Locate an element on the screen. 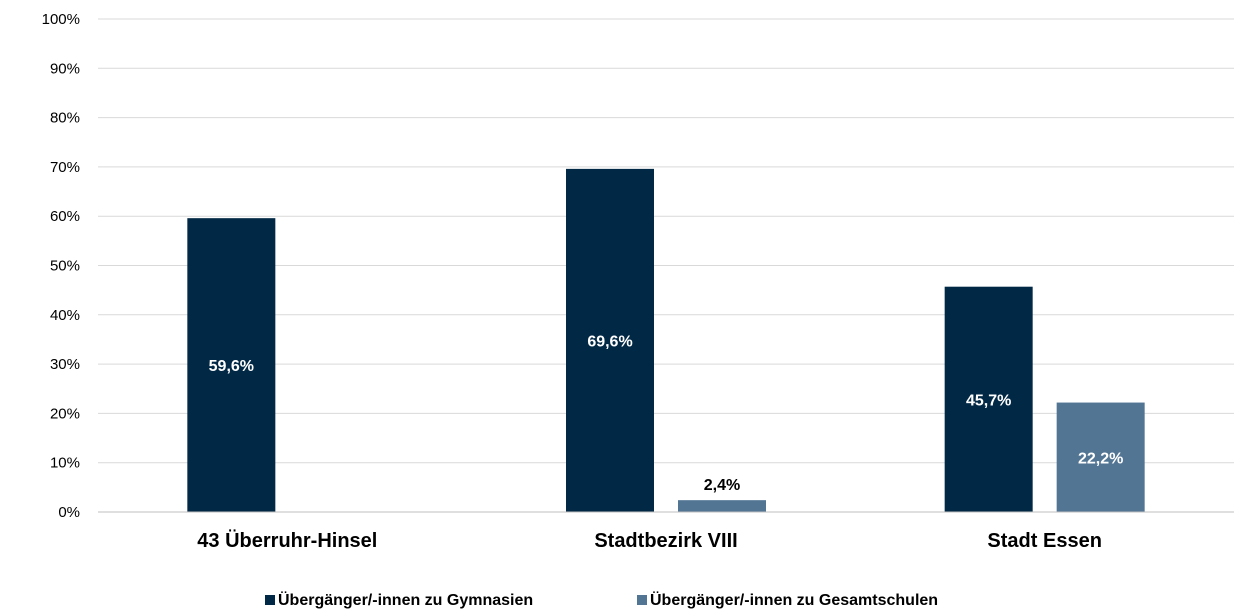 The width and height of the screenshot is (1234, 616). data-label: 59,6% is located at coordinates (231, 366).